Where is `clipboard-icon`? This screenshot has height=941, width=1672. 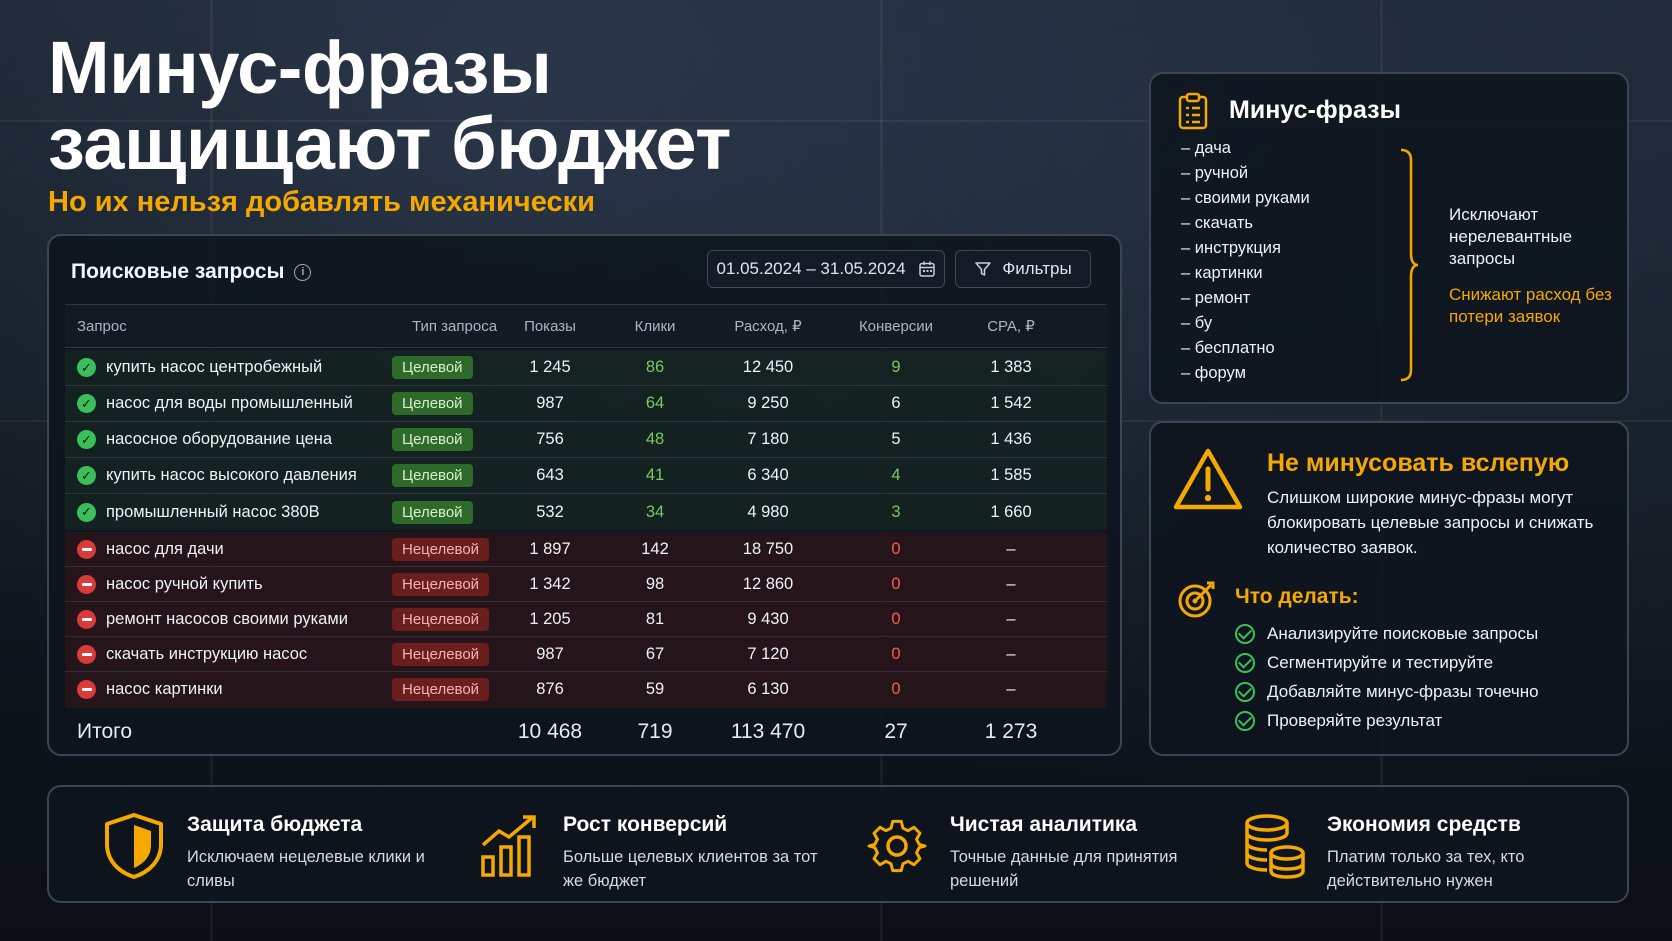 clipboard-icon is located at coordinates (1193, 111).